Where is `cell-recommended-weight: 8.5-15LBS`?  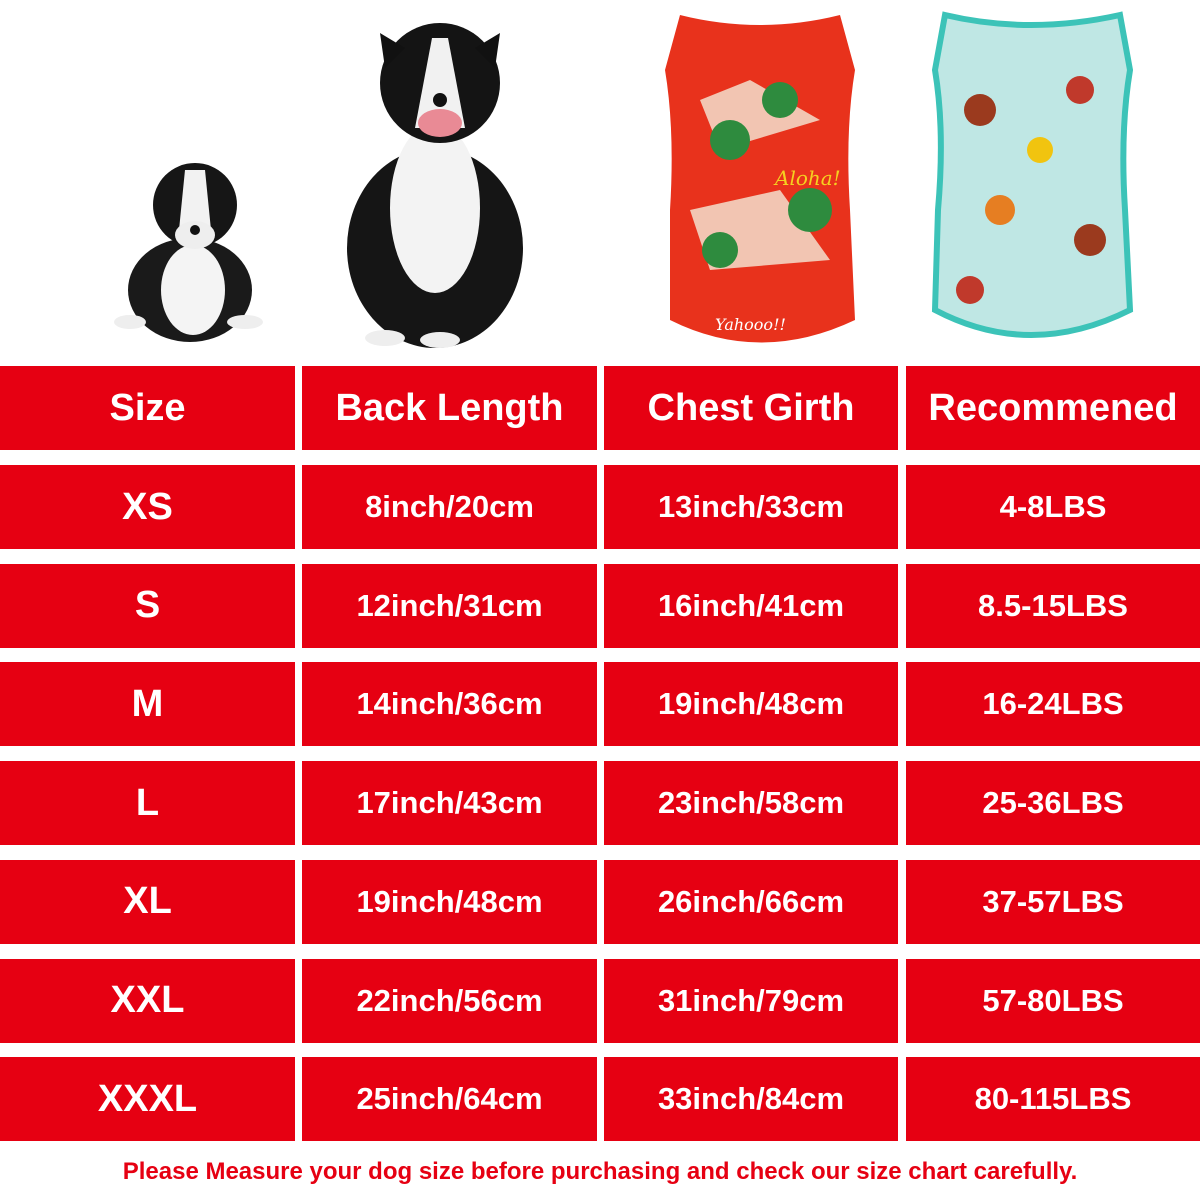
cell-recommended-weight: 8.5-15LBS is located at coordinates (1053, 605).